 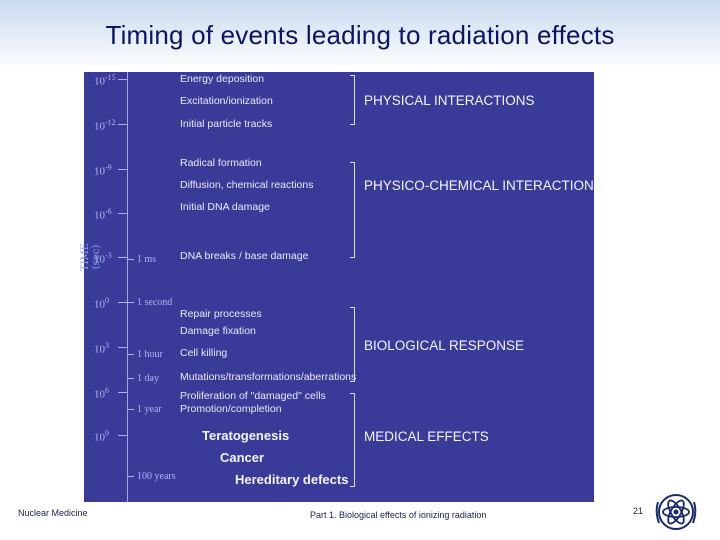 What do you see at coordinates (246, 435) in the screenshot?
I see `effect-label-teratogenesis: Teratogenesis` at bounding box center [246, 435].